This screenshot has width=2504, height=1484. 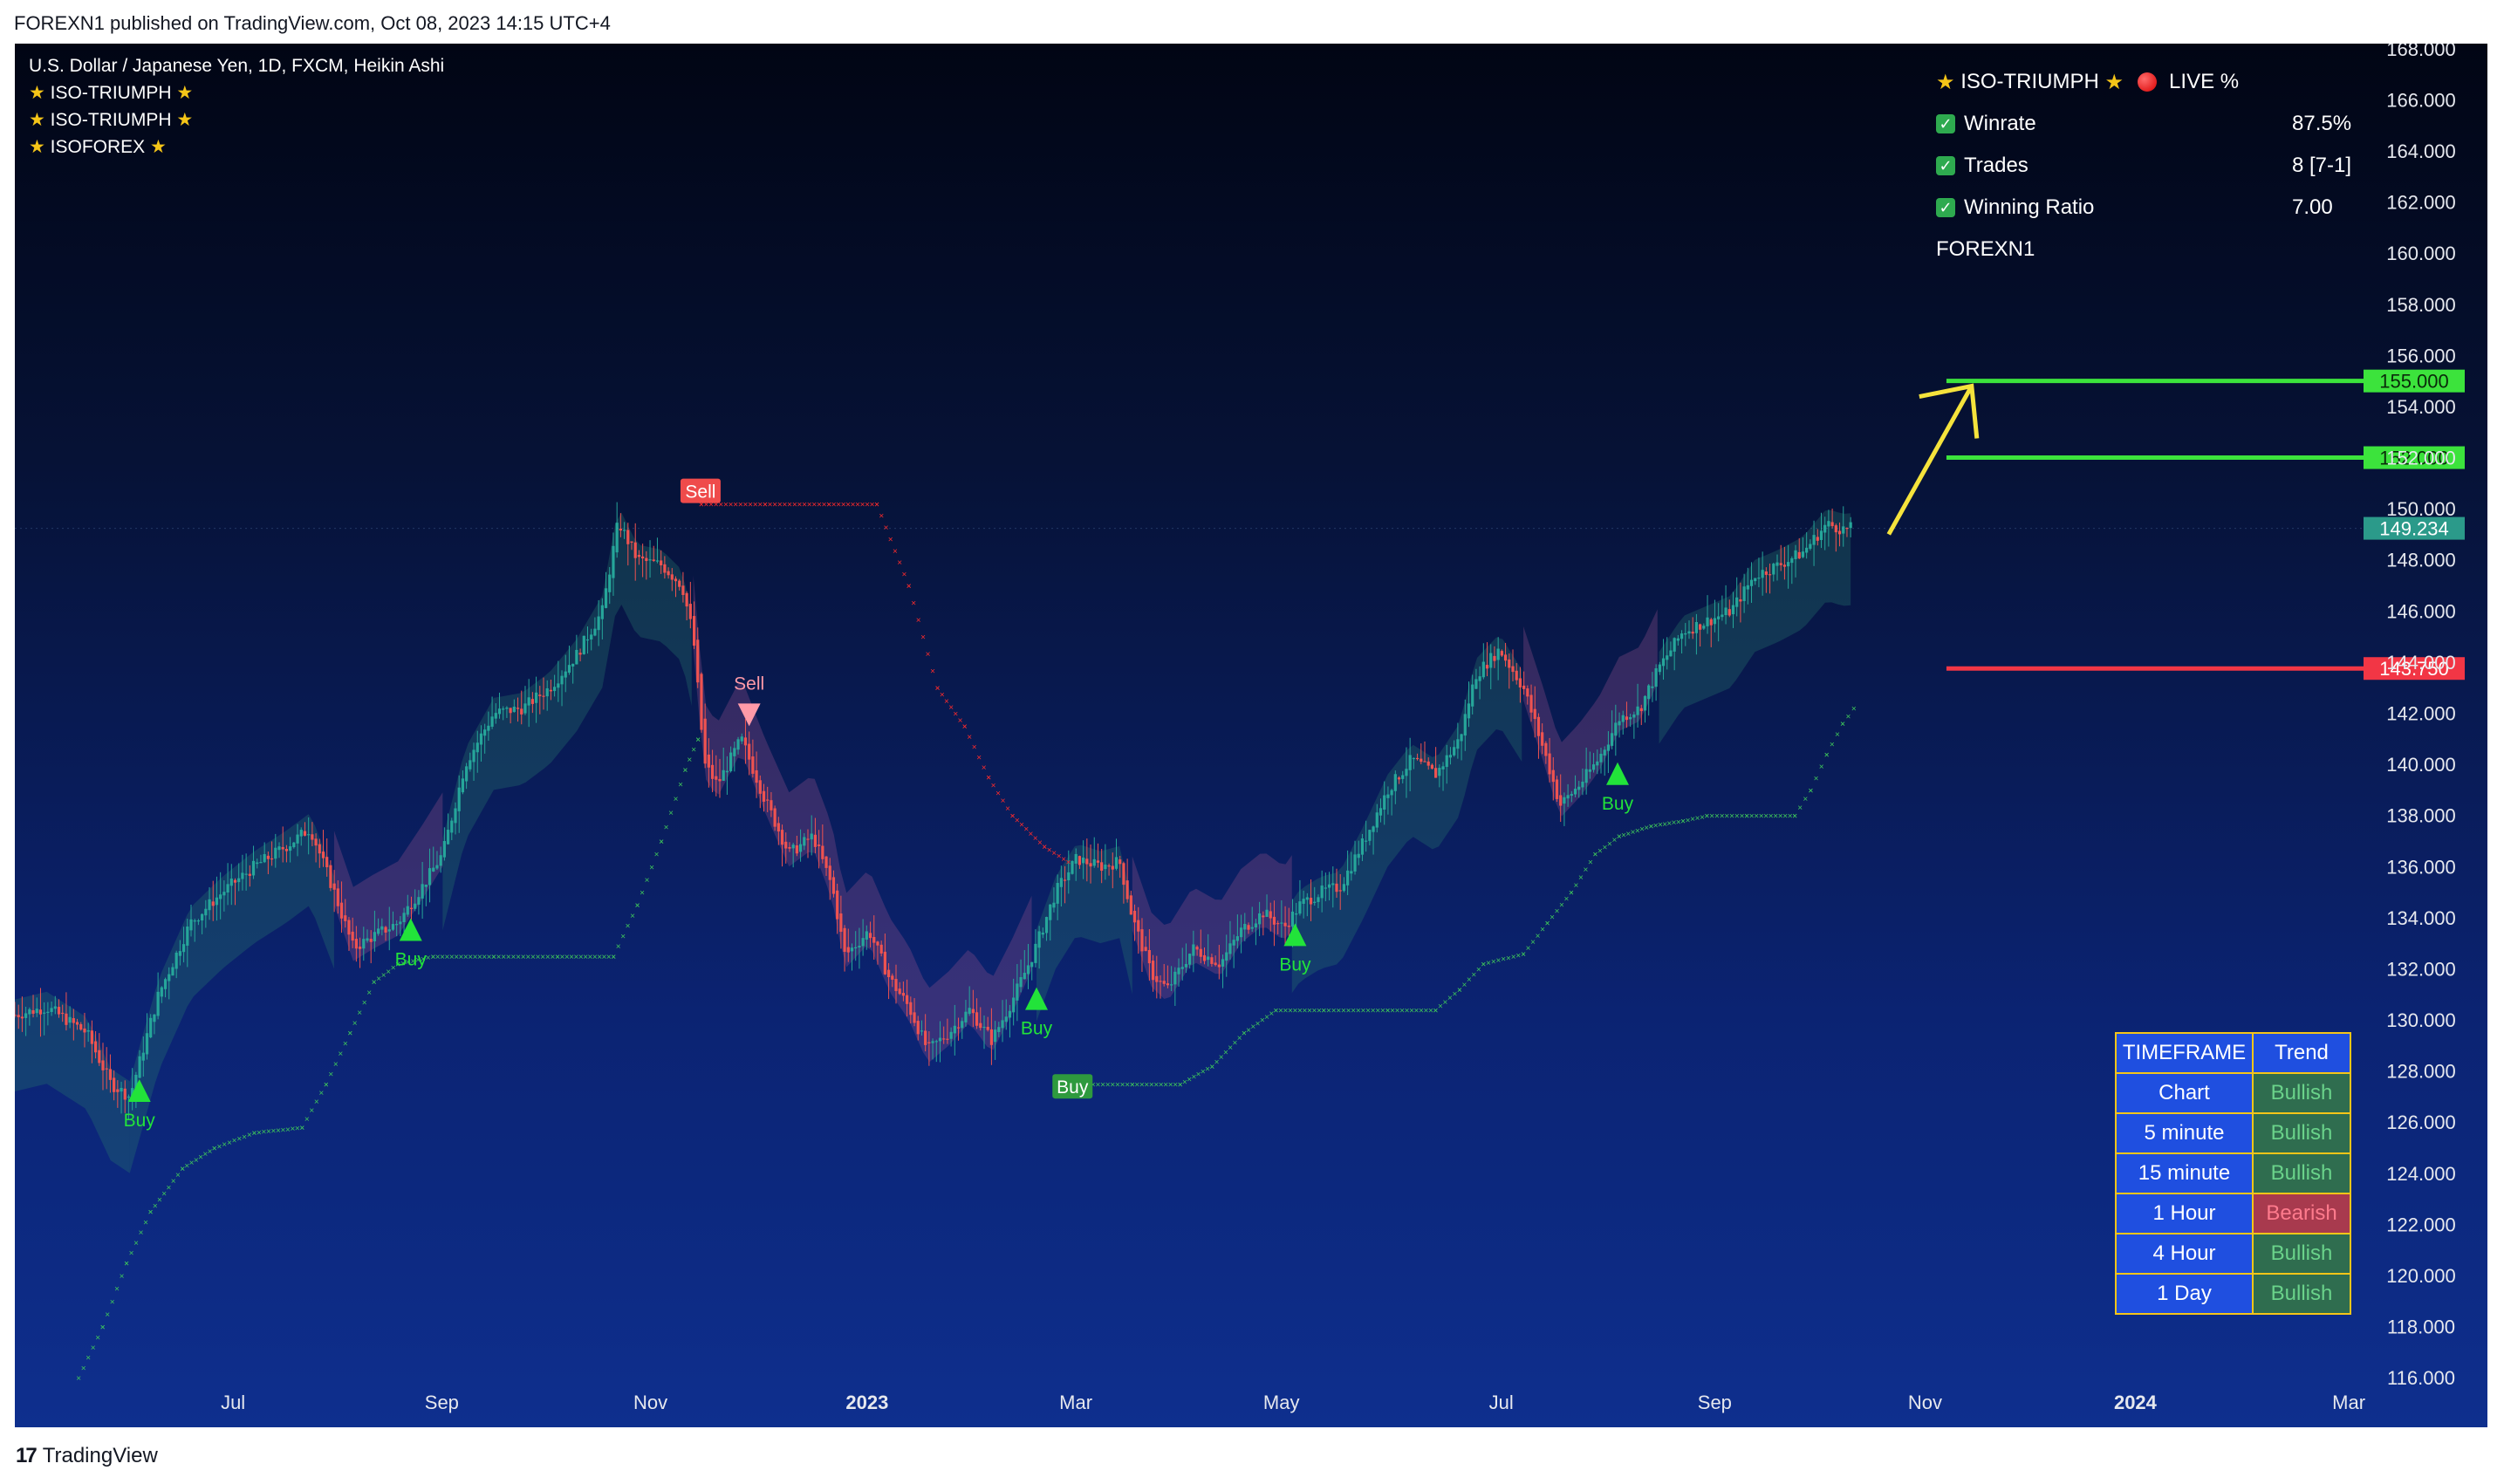 What do you see at coordinates (236, 147) in the screenshot?
I see `indicator-legend-3: ★ ISOFOREX ★` at bounding box center [236, 147].